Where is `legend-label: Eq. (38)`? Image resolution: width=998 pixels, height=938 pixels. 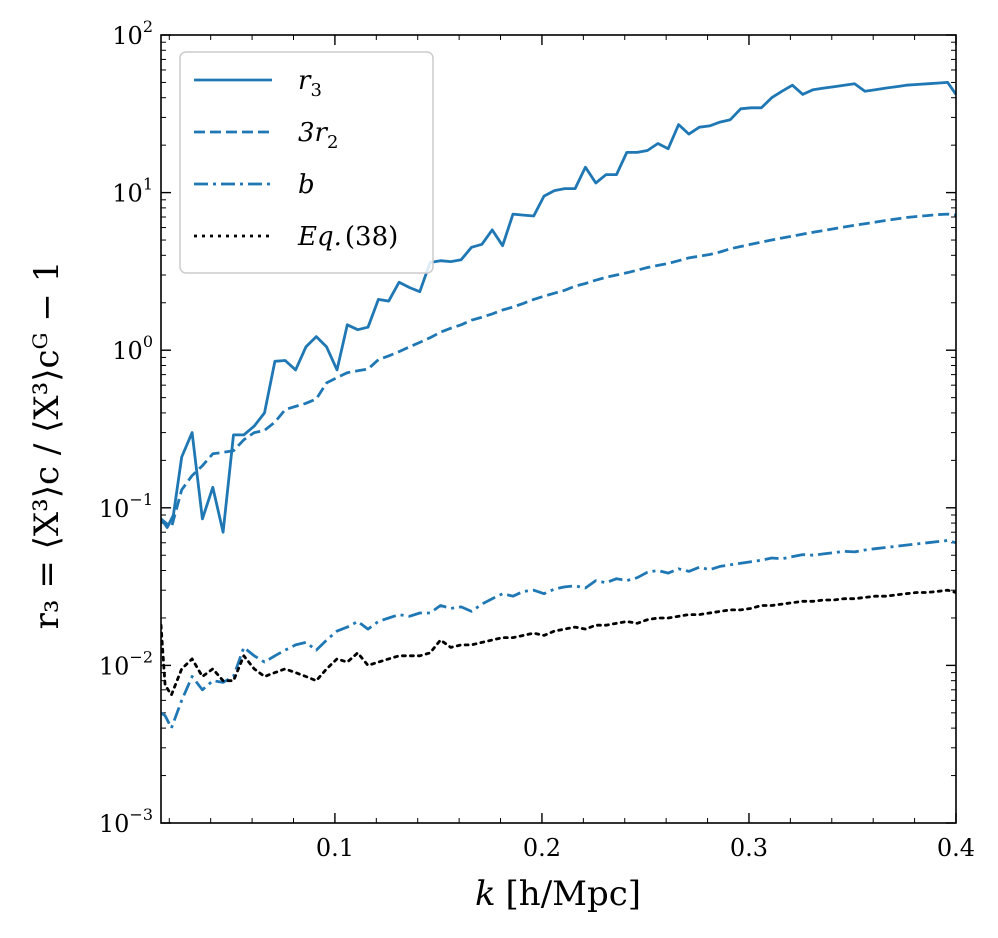
legend-label: Eq. (38) is located at coordinates (347, 237).